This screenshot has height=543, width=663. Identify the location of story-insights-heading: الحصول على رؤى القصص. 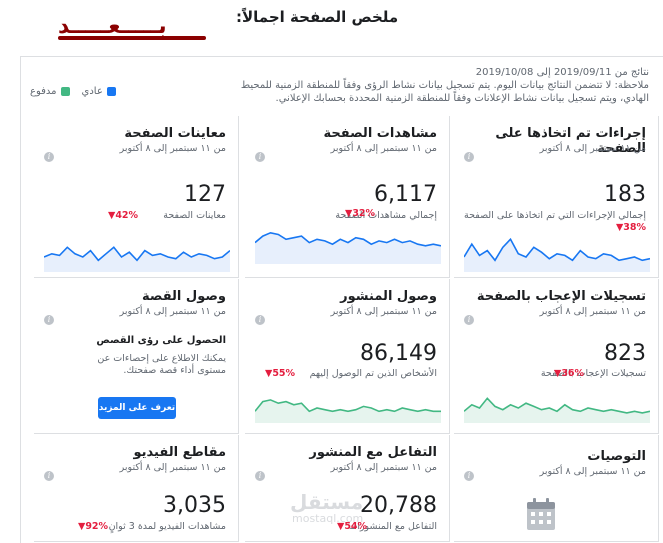
(161, 340).